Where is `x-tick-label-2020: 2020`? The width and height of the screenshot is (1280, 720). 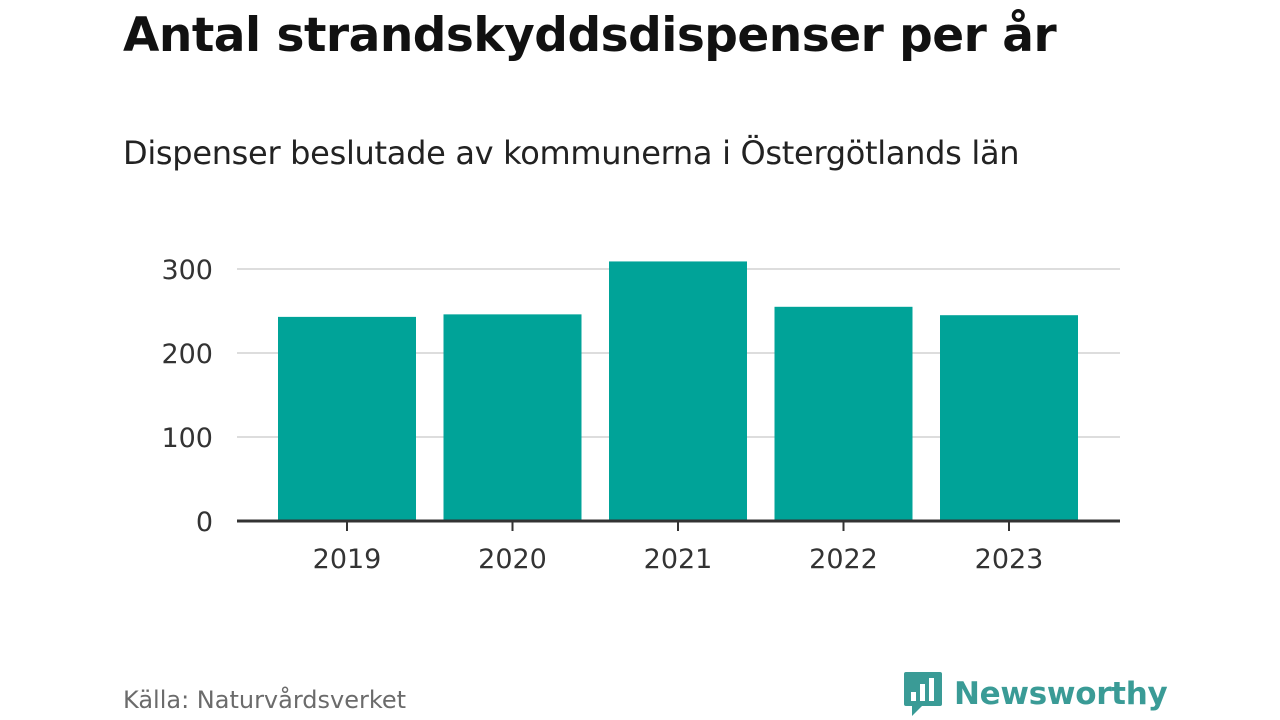 x-tick-label-2020: 2020 is located at coordinates (512, 559).